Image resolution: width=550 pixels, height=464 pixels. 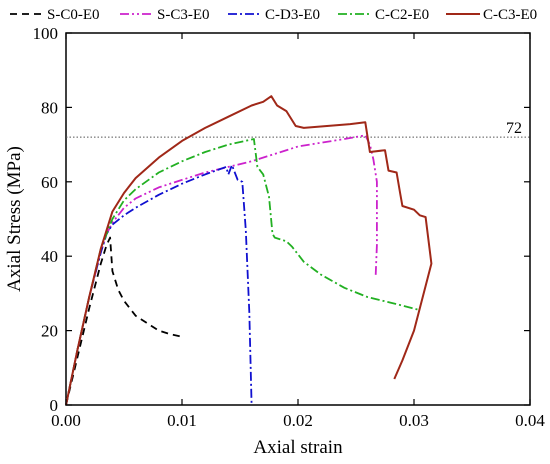 What do you see at coordinates (49, 331) in the screenshot?
I see `y-tick-label: 20` at bounding box center [49, 331].